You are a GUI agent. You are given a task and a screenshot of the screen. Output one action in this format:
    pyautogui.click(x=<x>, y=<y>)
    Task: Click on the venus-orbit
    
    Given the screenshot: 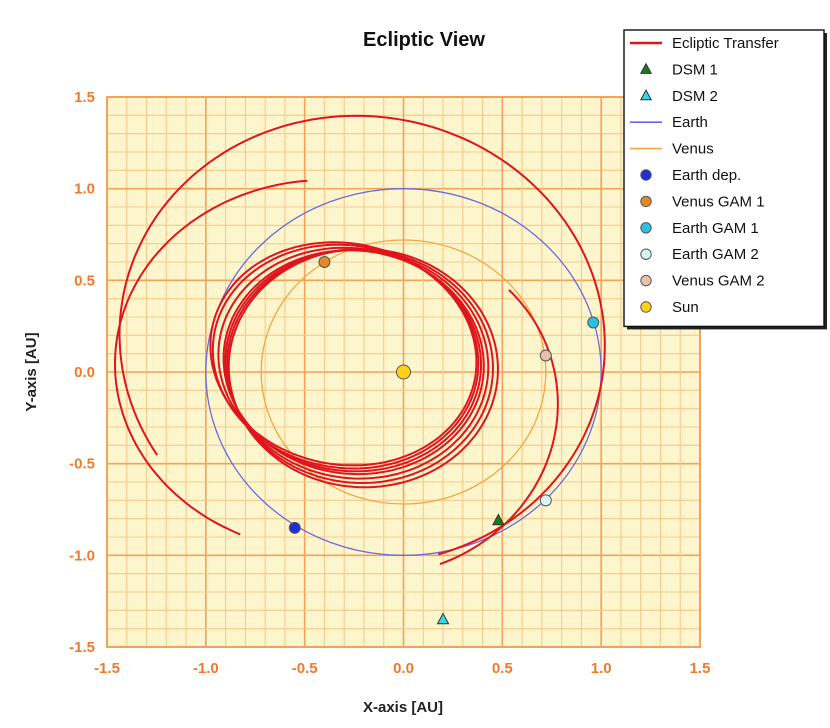 What is the action you would take?
    pyautogui.click(x=403, y=372)
    